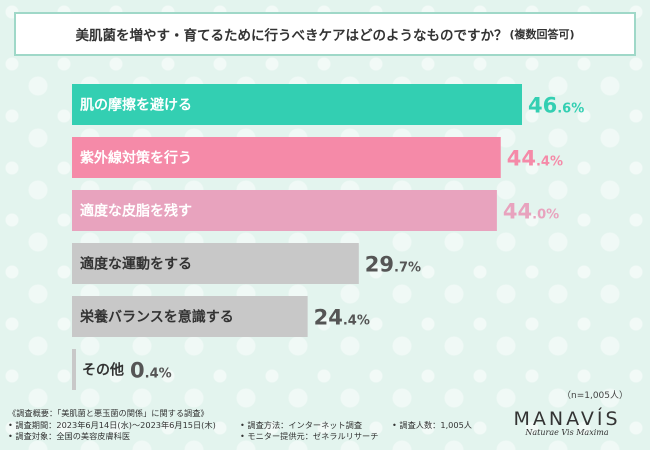  What do you see at coordinates (103, 370) in the screenshot?
I see `bar-label-5: その他` at bounding box center [103, 370].